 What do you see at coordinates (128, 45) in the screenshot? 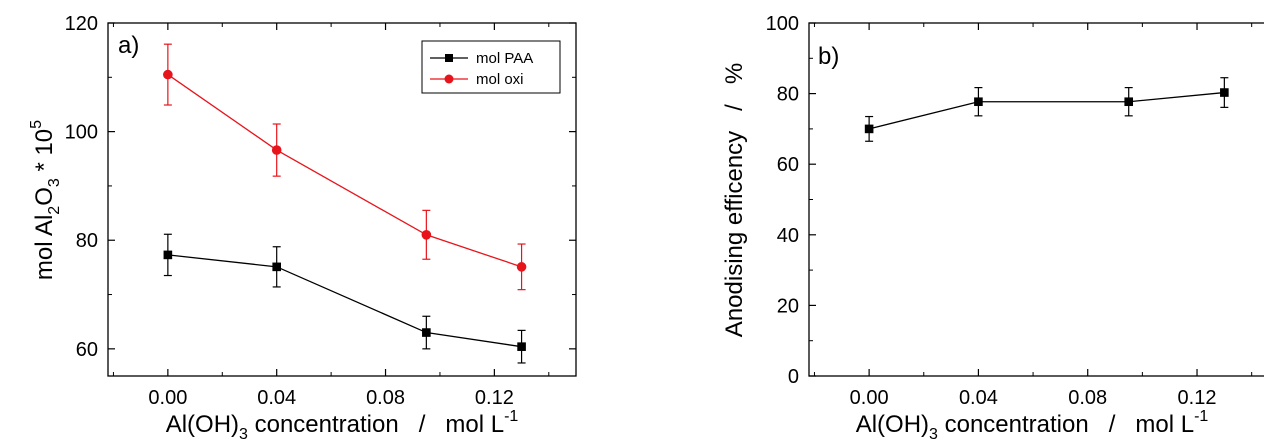
I see `chart-a-panel-label: a)` at bounding box center [128, 45].